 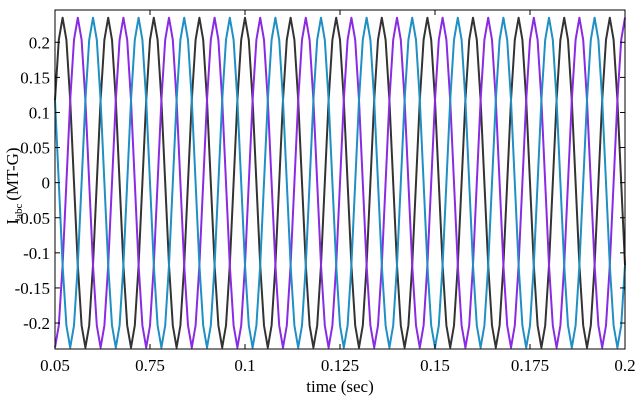 What do you see at coordinates (340, 365) in the screenshot?
I see `x-tick-label: 0.125` at bounding box center [340, 365].